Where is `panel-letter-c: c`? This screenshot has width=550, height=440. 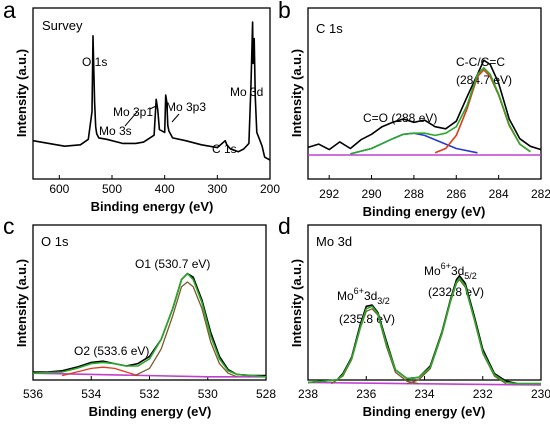
panel-letter-c: c is located at coordinates (9, 226).